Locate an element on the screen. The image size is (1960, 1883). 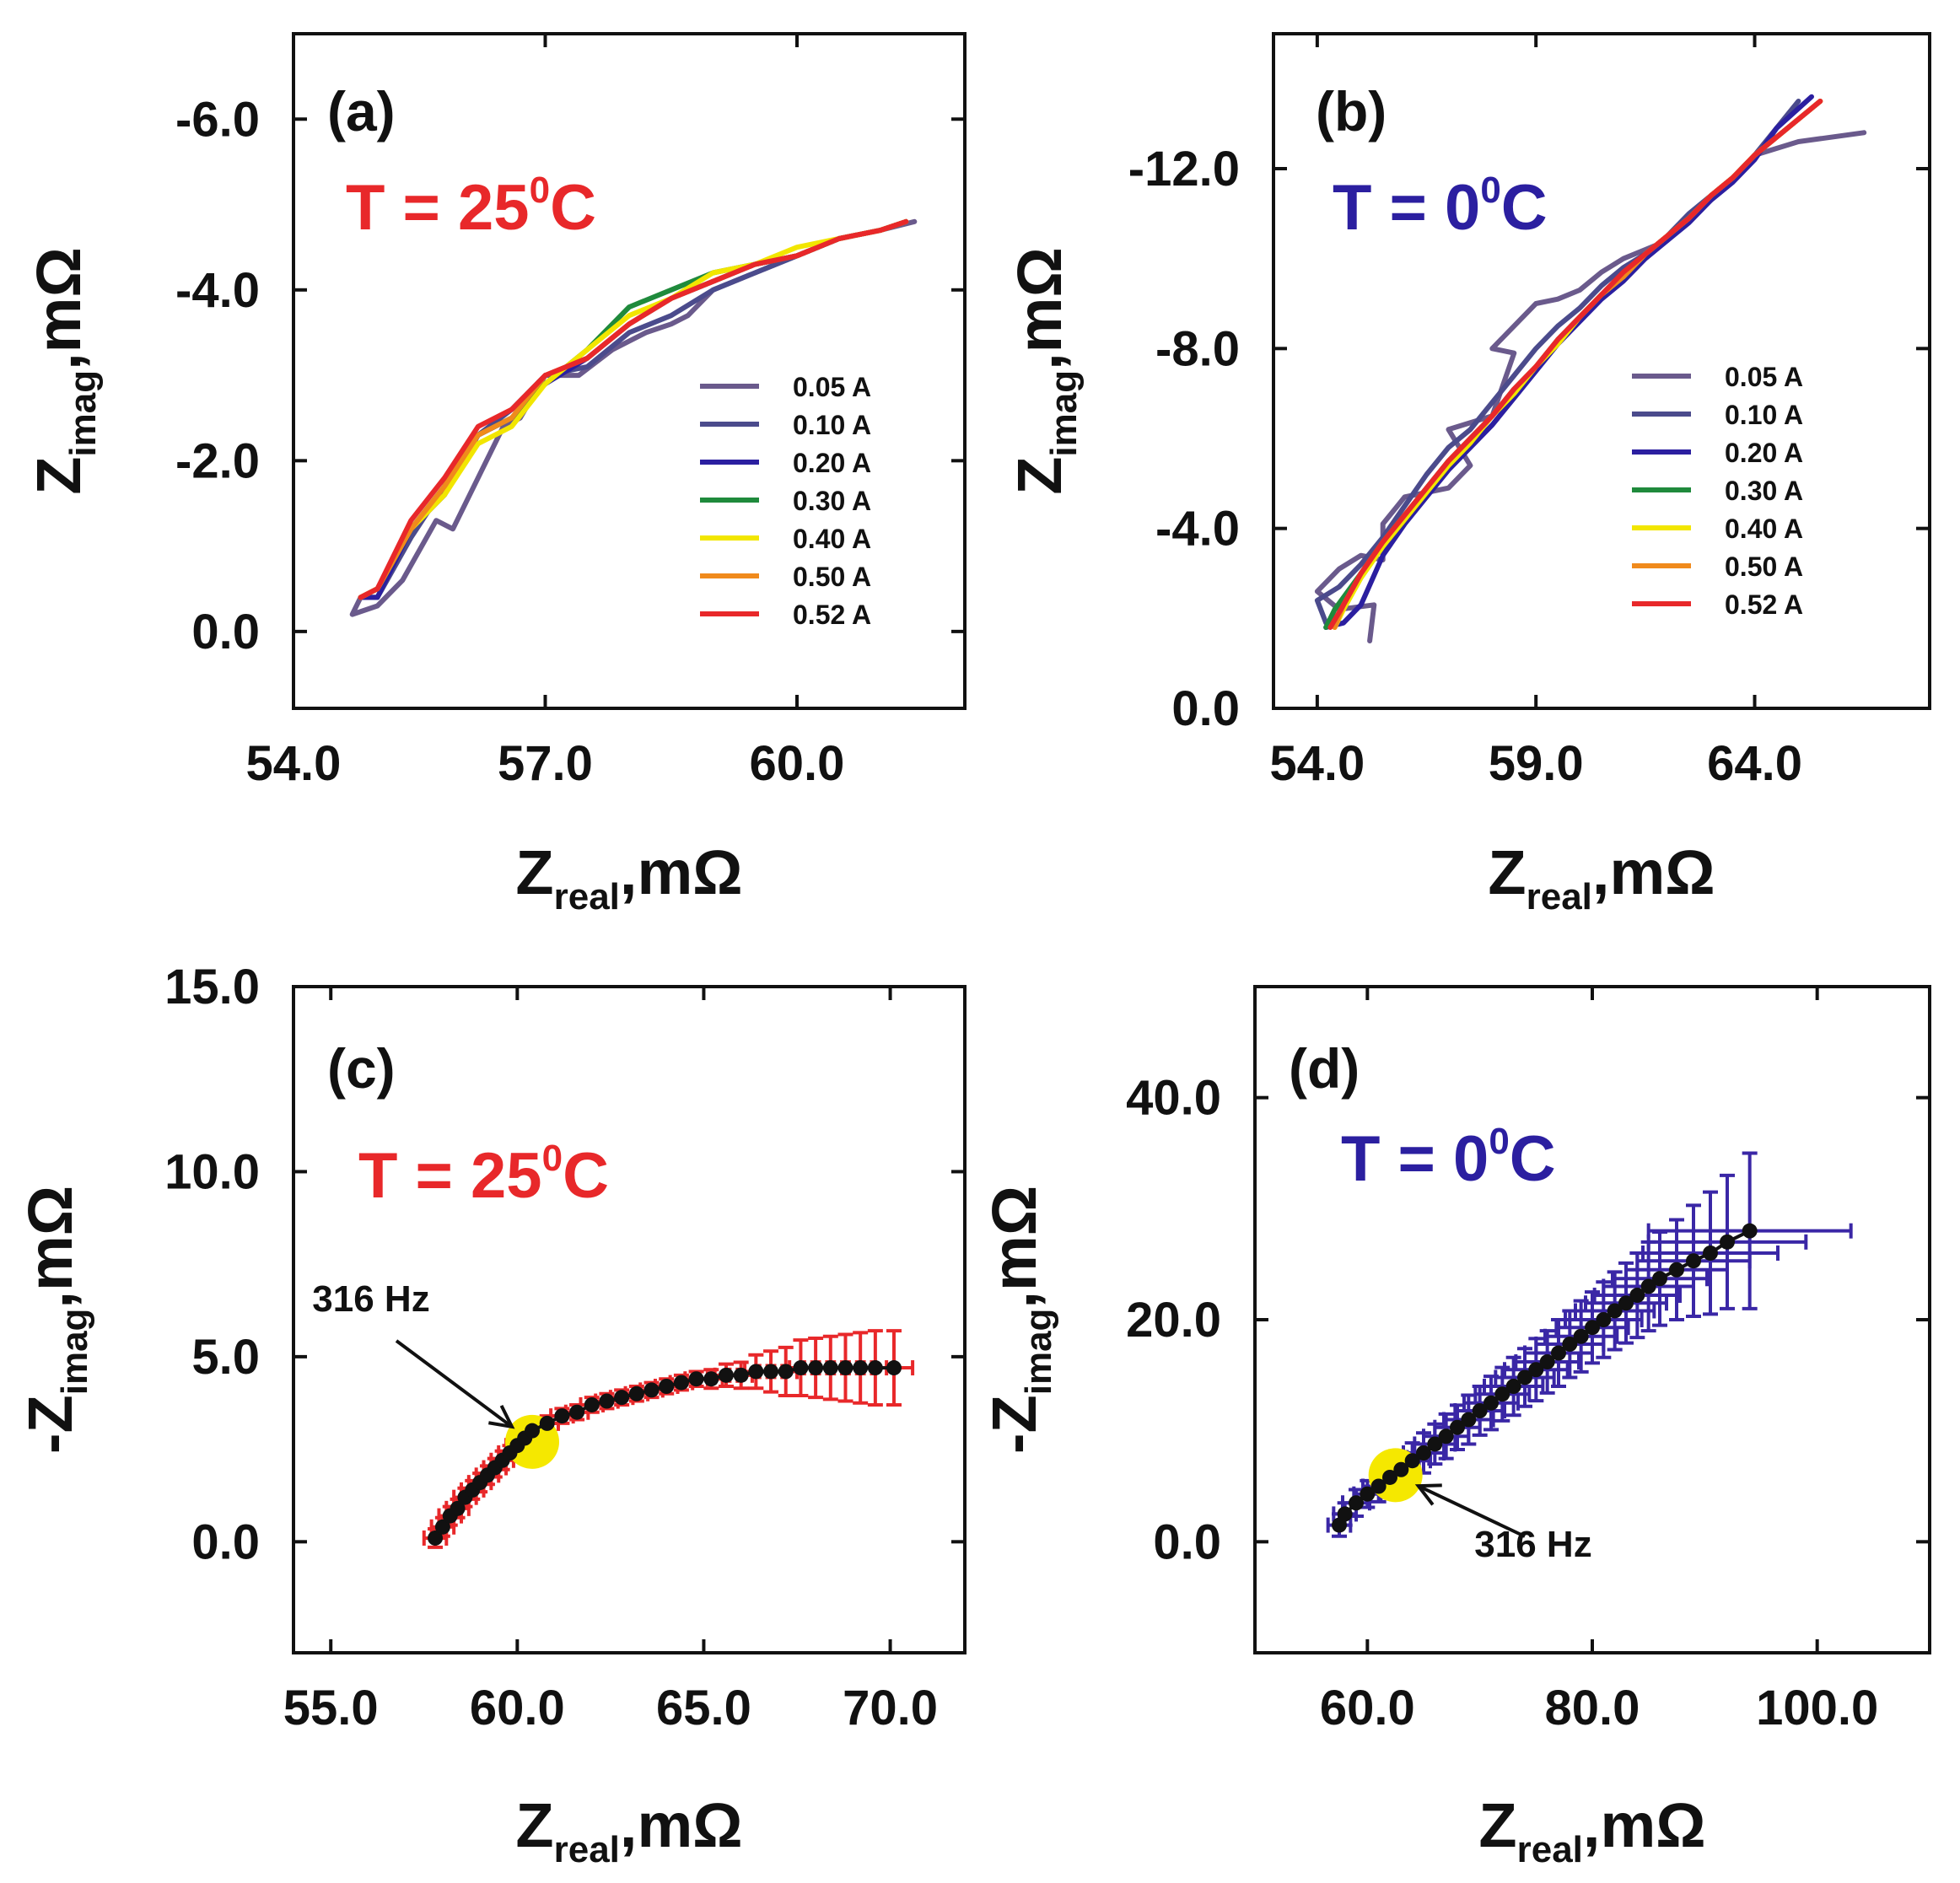
annotation-text: T = 0 is located at coordinates (1406, 208).